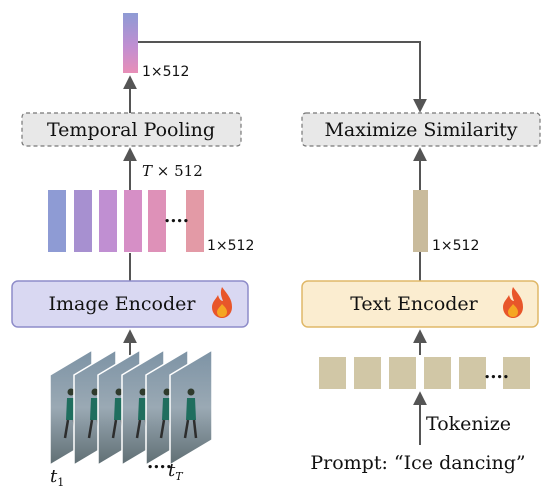 This screenshot has height=501, width=558. What do you see at coordinates (177, 171) in the screenshot?
I see `frames-dim-rest: × 512` at bounding box center [177, 171].